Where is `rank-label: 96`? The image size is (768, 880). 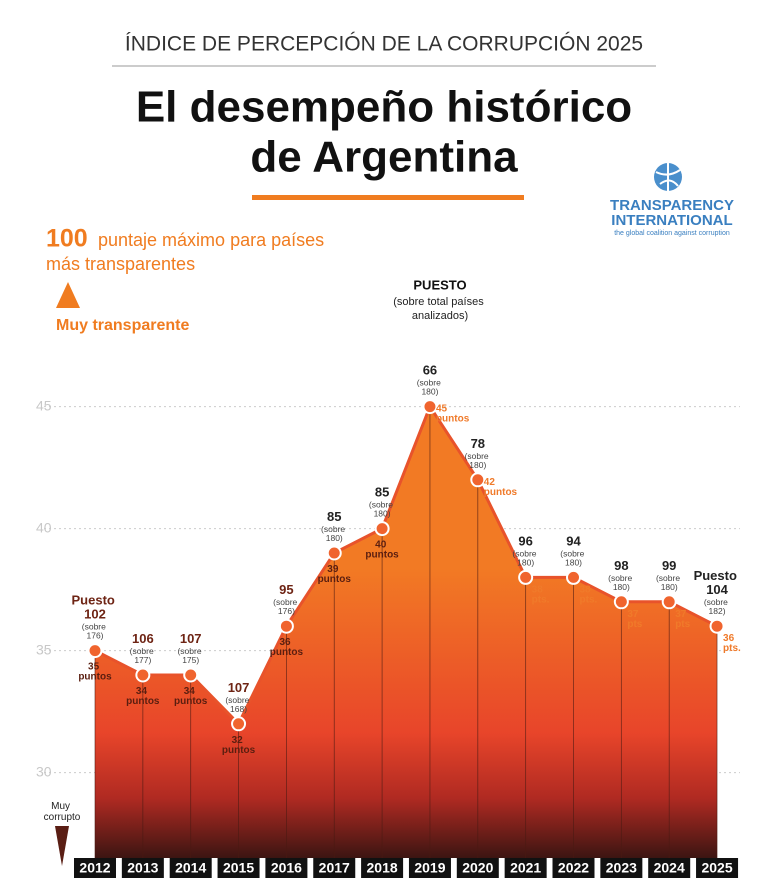 rank-label: 96 is located at coordinates (525, 541).